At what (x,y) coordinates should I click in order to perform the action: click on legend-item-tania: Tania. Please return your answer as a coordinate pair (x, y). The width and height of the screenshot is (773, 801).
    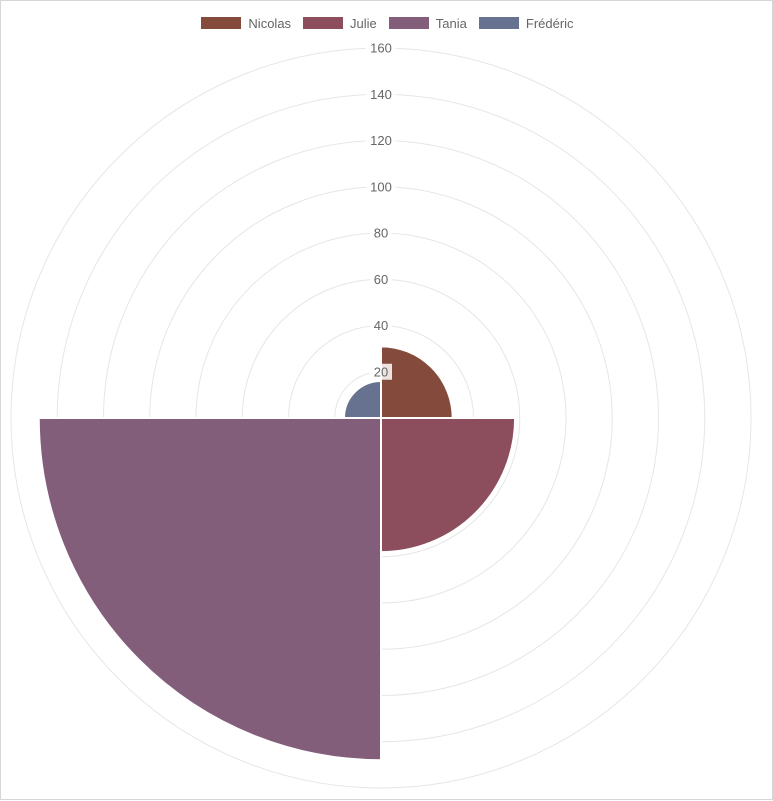
    Looking at the image, I should click on (427, 23).